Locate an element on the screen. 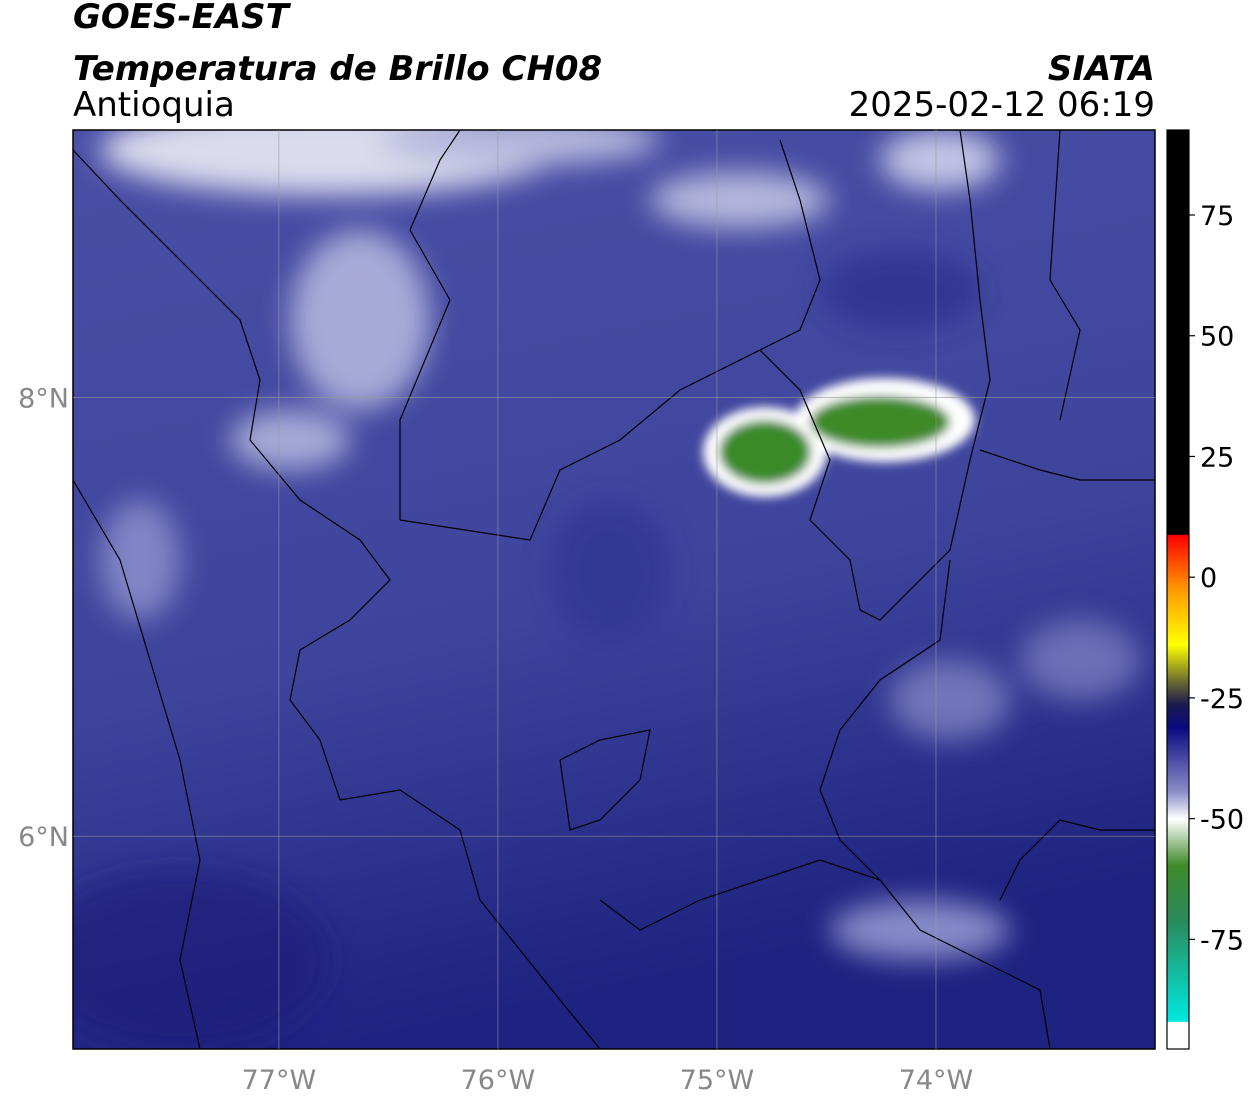 The width and height of the screenshot is (1252, 1103). x-tick-label: 77°W is located at coordinates (279, 1080).